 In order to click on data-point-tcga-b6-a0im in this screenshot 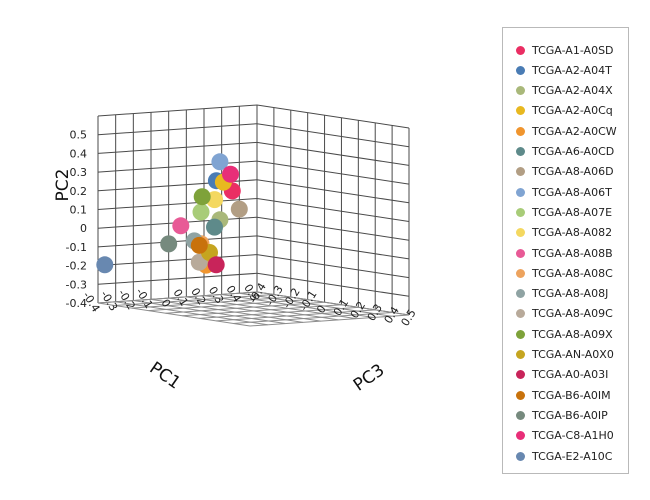, I will do `click(199, 245)`.